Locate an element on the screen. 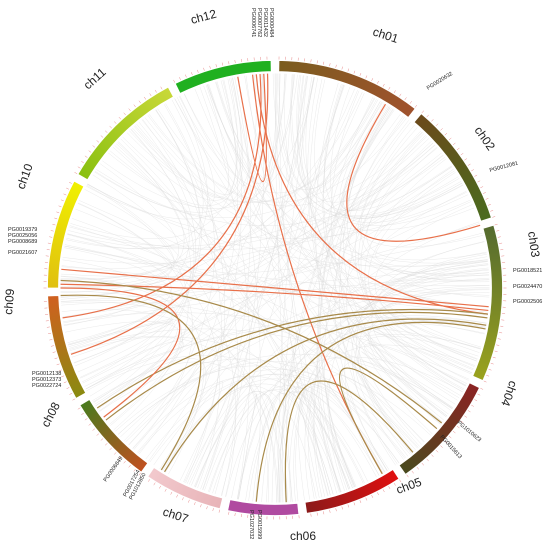 Image resolution: width=550 pixels, height=555 pixels. gene-label: PG0025056 is located at coordinates (22, 236).